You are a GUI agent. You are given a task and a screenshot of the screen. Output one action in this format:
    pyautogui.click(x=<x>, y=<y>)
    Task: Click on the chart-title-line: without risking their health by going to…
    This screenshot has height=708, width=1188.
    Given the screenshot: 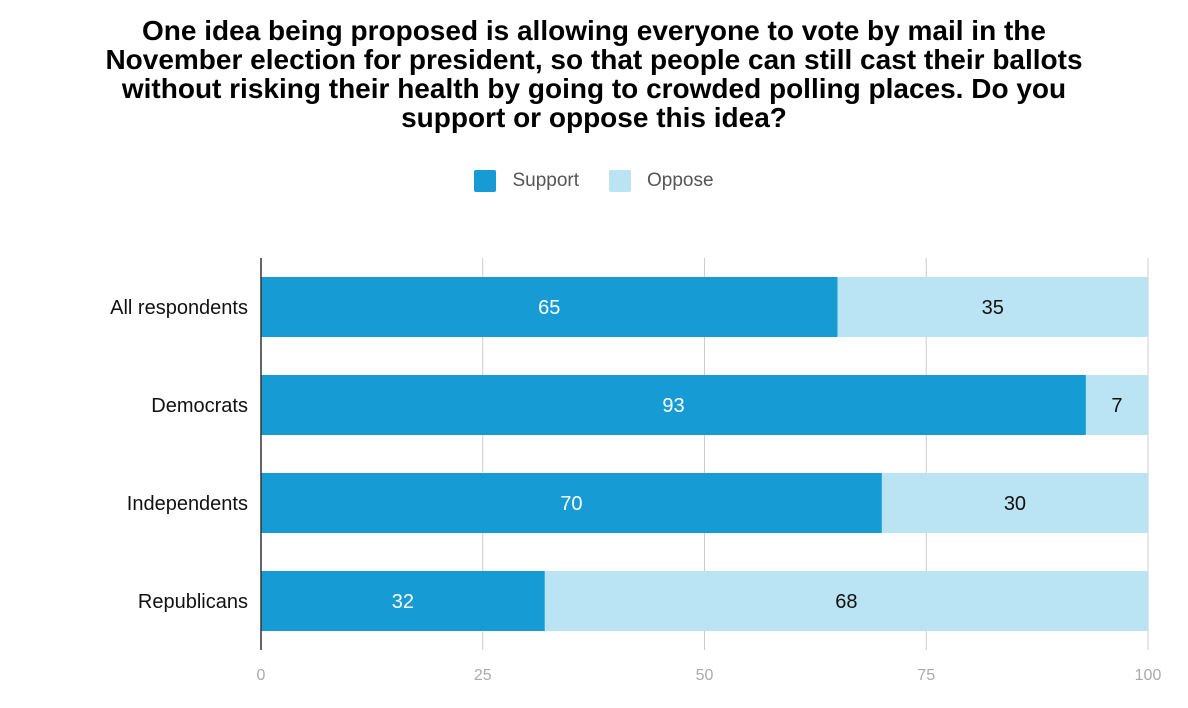 What is the action you would take?
    pyautogui.click(x=594, y=88)
    